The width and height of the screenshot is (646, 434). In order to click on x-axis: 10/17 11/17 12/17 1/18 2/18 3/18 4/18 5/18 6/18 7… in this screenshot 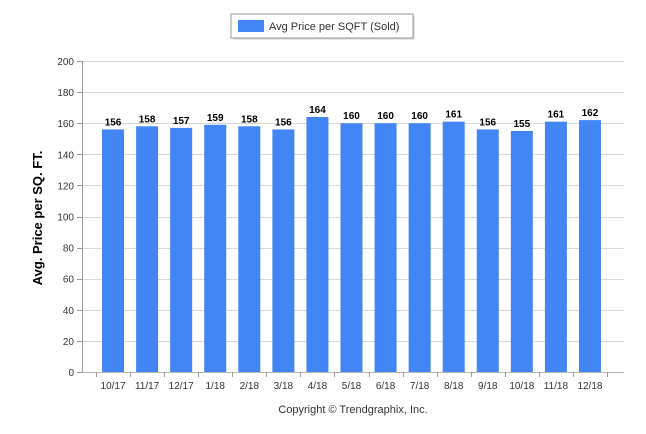, I will do `click(352, 382)`.